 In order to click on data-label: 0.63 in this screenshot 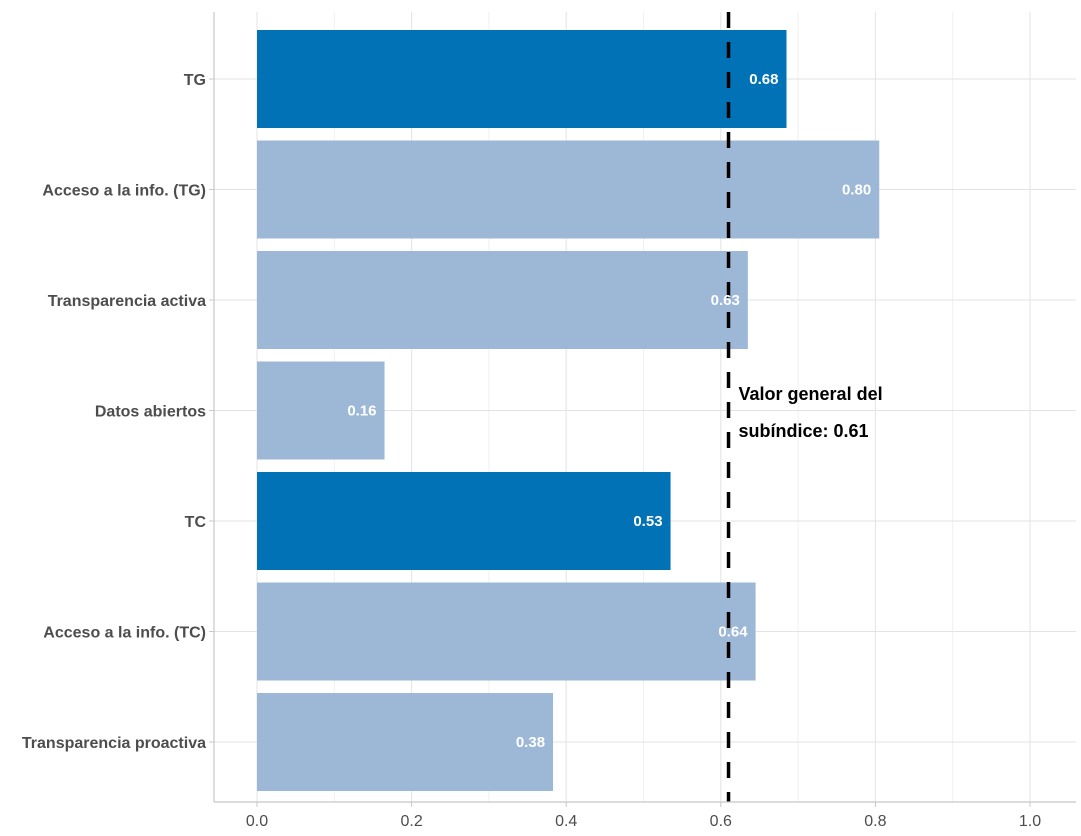, I will do `click(725, 300)`.